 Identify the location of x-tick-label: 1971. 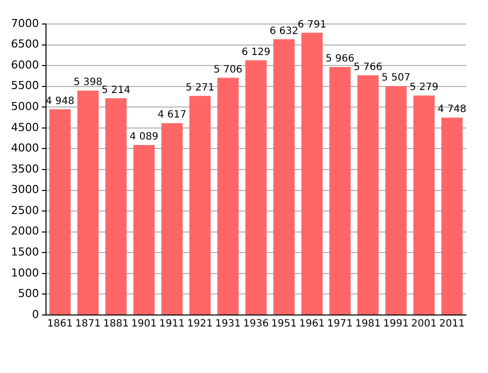
(340, 324).